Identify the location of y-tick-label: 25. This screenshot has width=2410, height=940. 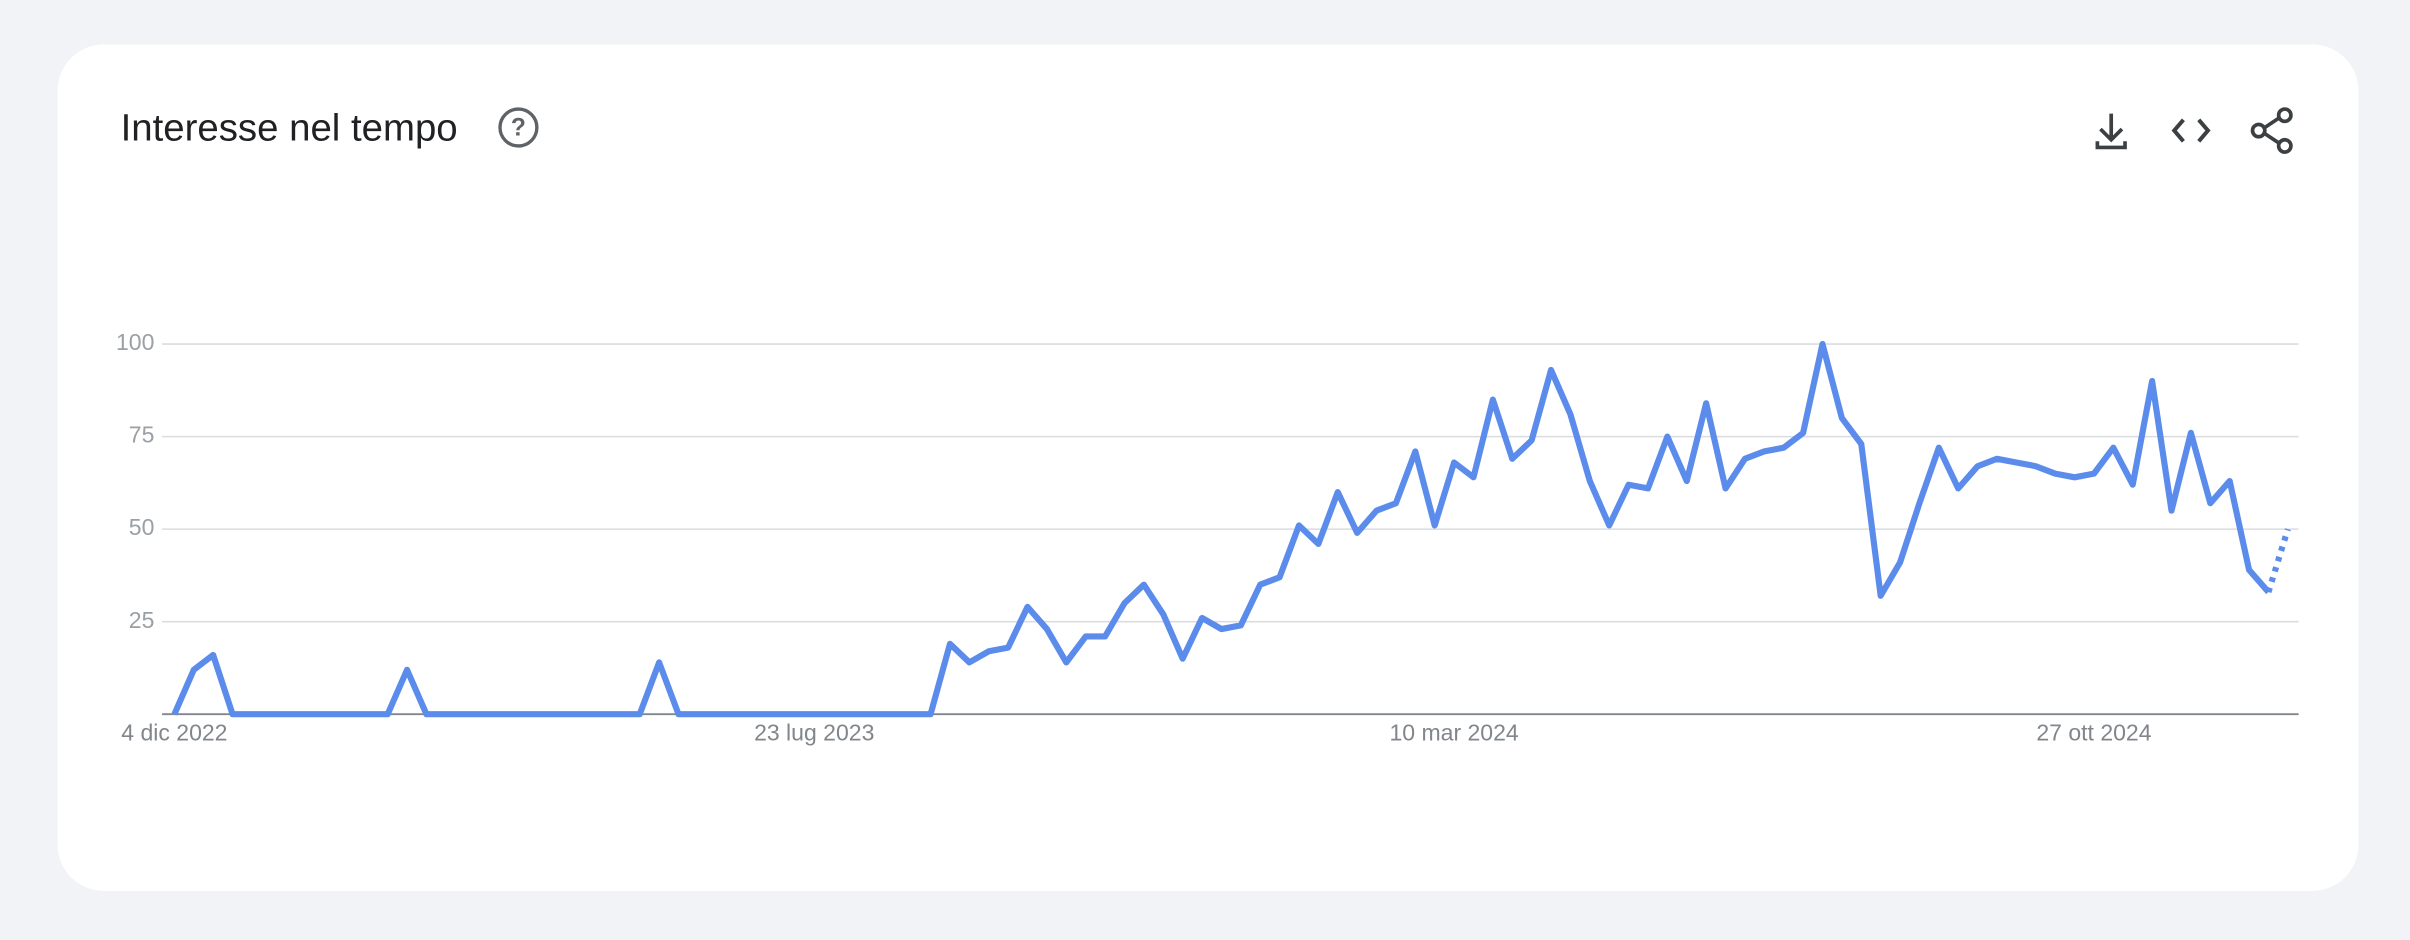
(142, 620).